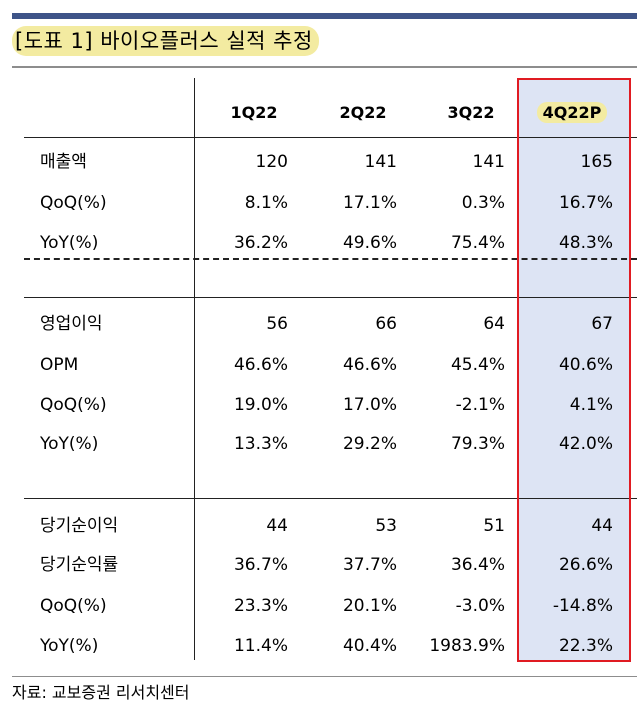  Describe the element at coordinates (585, 243) in the screenshot. I see `table-cell: 48.3%` at that location.